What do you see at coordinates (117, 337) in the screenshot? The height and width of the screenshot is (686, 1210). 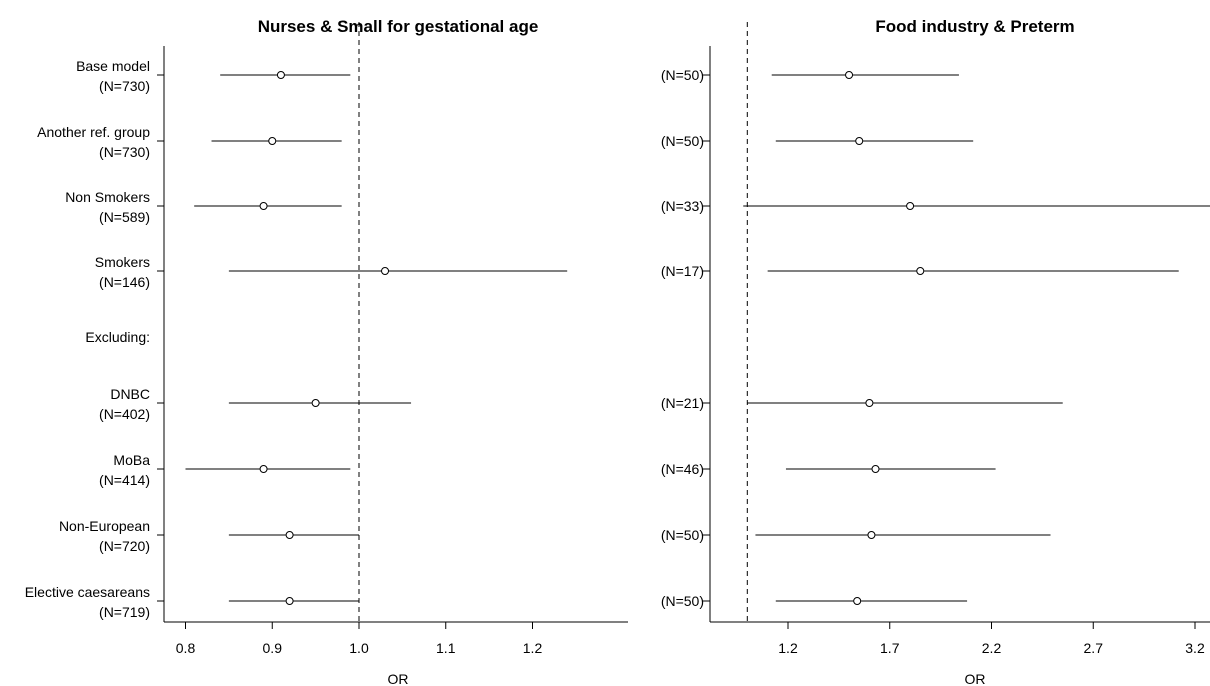 I see `left-group-header: Excluding:` at bounding box center [117, 337].